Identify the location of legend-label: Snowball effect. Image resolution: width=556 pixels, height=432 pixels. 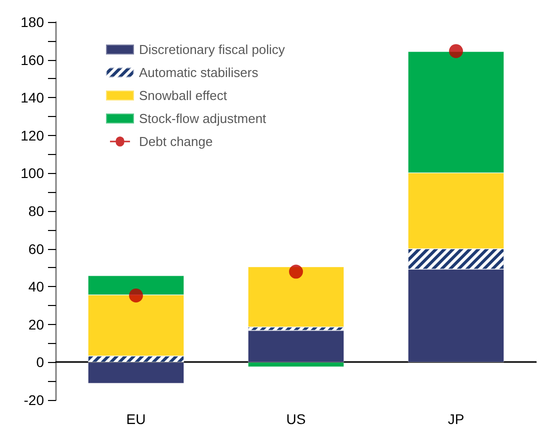
(183, 95).